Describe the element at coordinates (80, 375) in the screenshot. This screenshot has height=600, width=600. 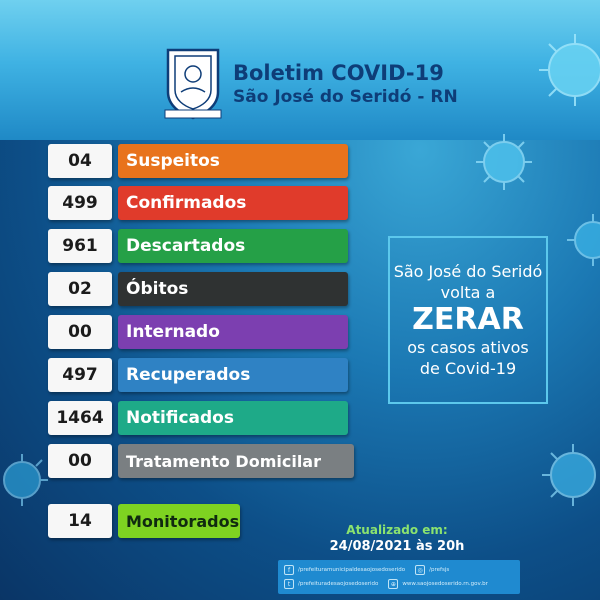
I see `stat-value: 497` at that location.